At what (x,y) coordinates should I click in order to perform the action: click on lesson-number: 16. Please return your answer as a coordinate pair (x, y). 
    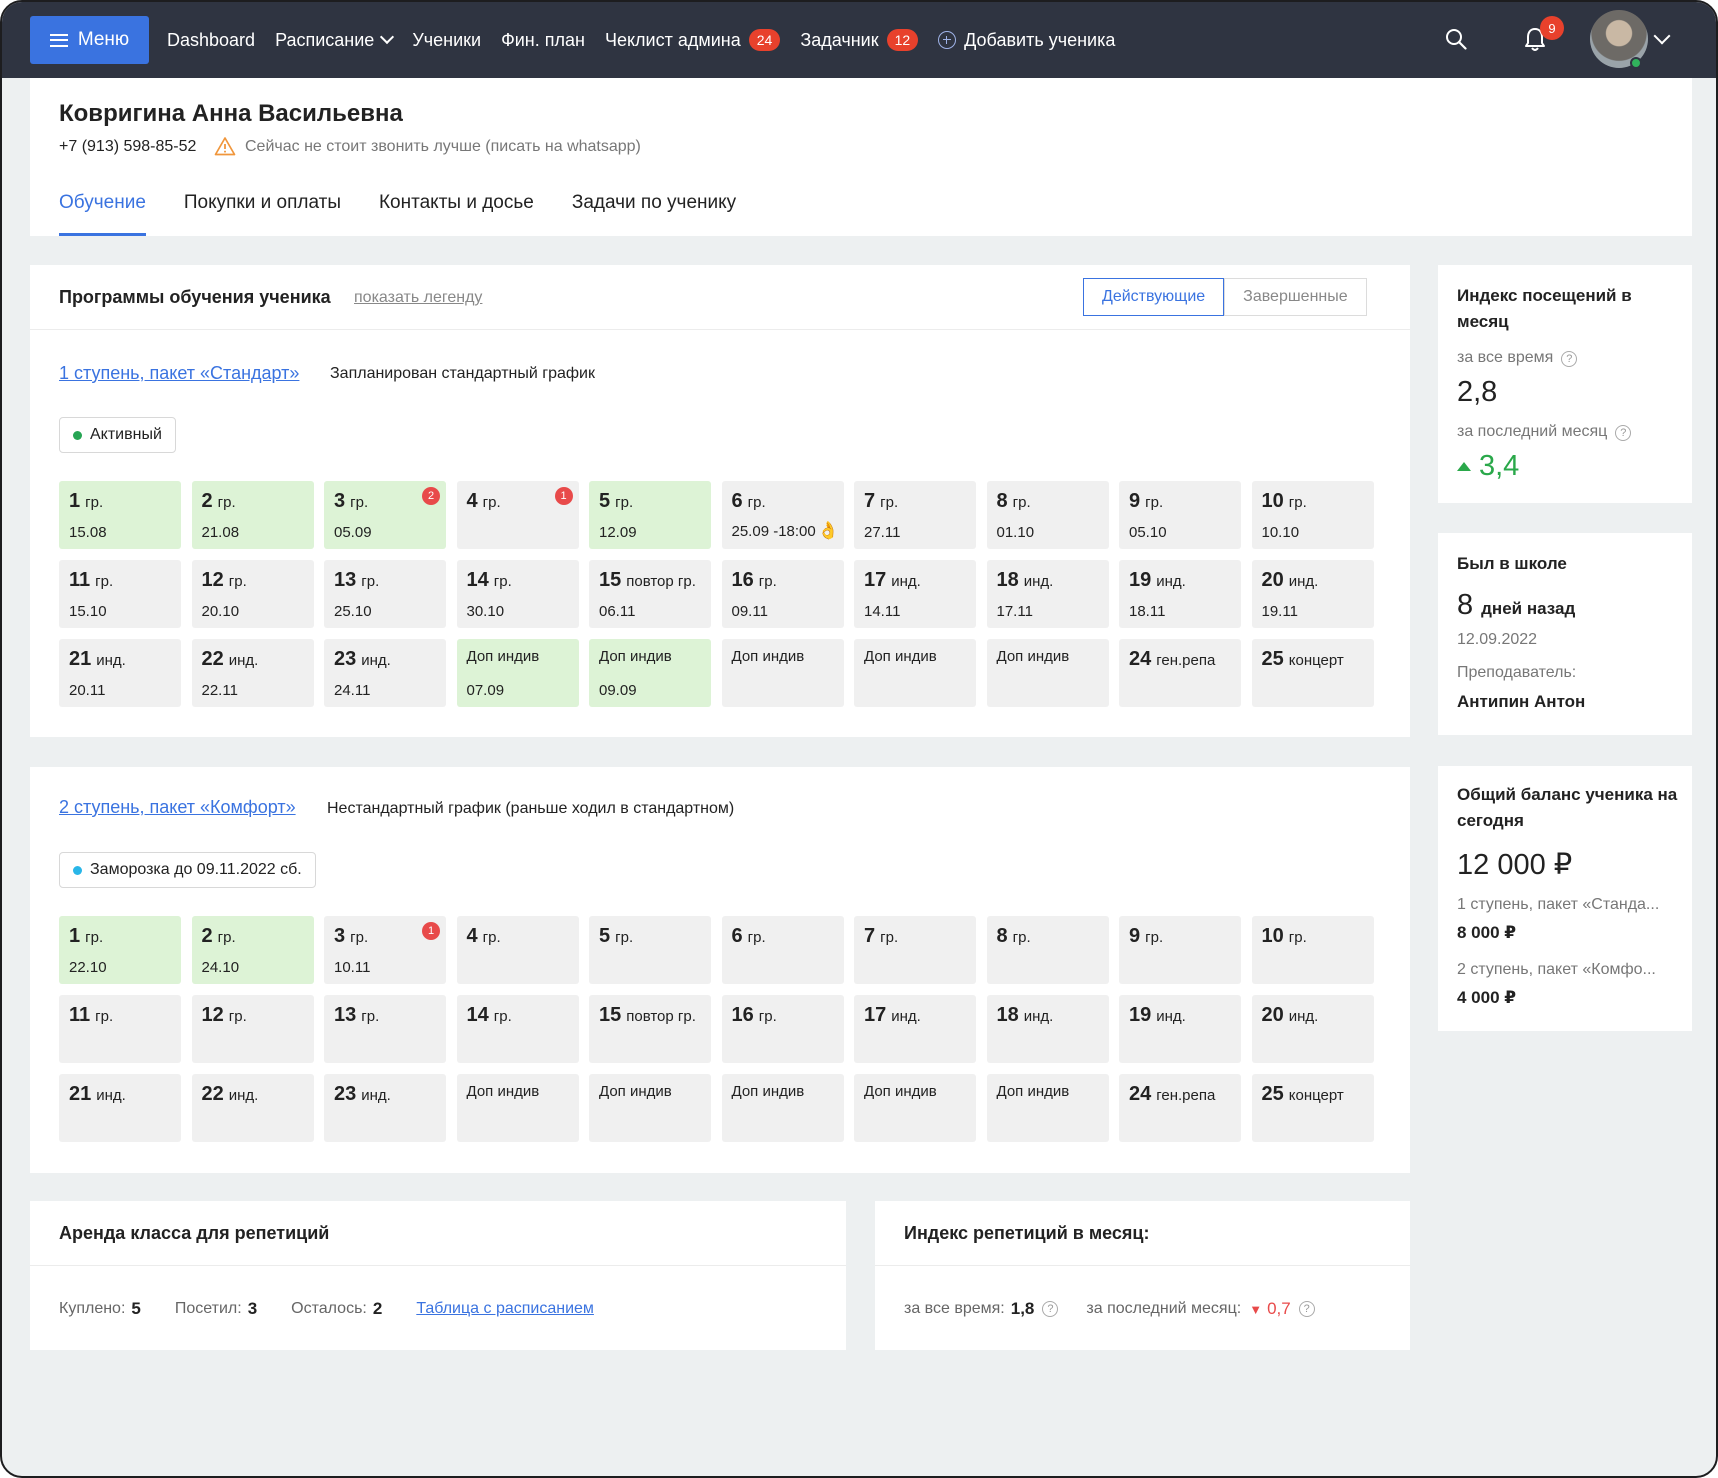
    Looking at the image, I should click on (742, 580).